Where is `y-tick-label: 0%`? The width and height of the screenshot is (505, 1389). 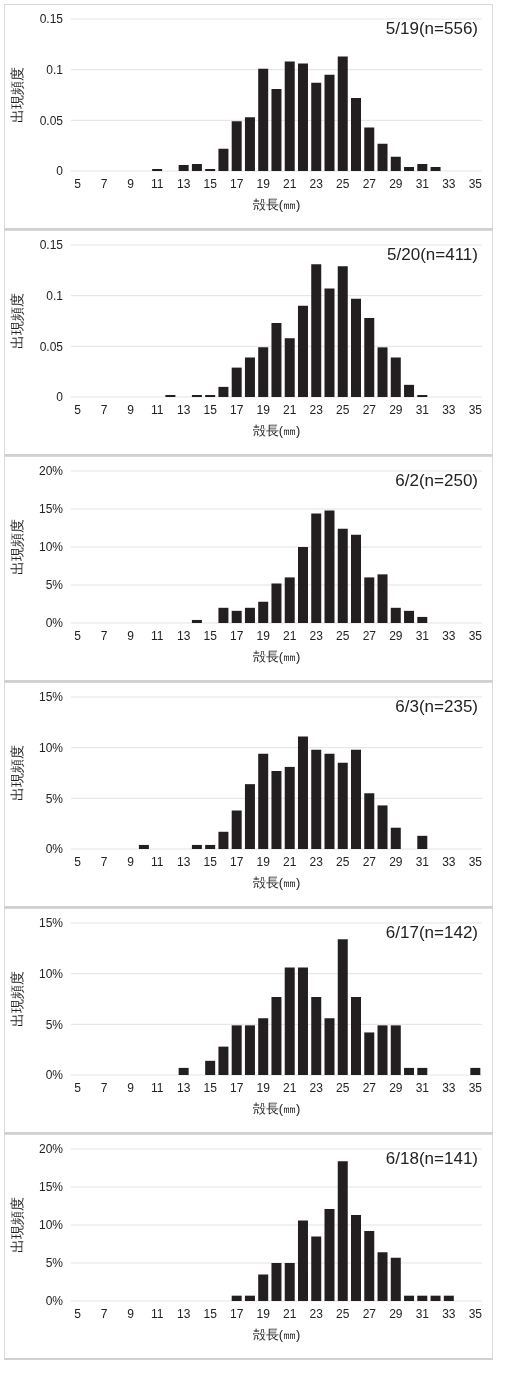 y-tick-label: 0% is located at coordinates (54, 1075).